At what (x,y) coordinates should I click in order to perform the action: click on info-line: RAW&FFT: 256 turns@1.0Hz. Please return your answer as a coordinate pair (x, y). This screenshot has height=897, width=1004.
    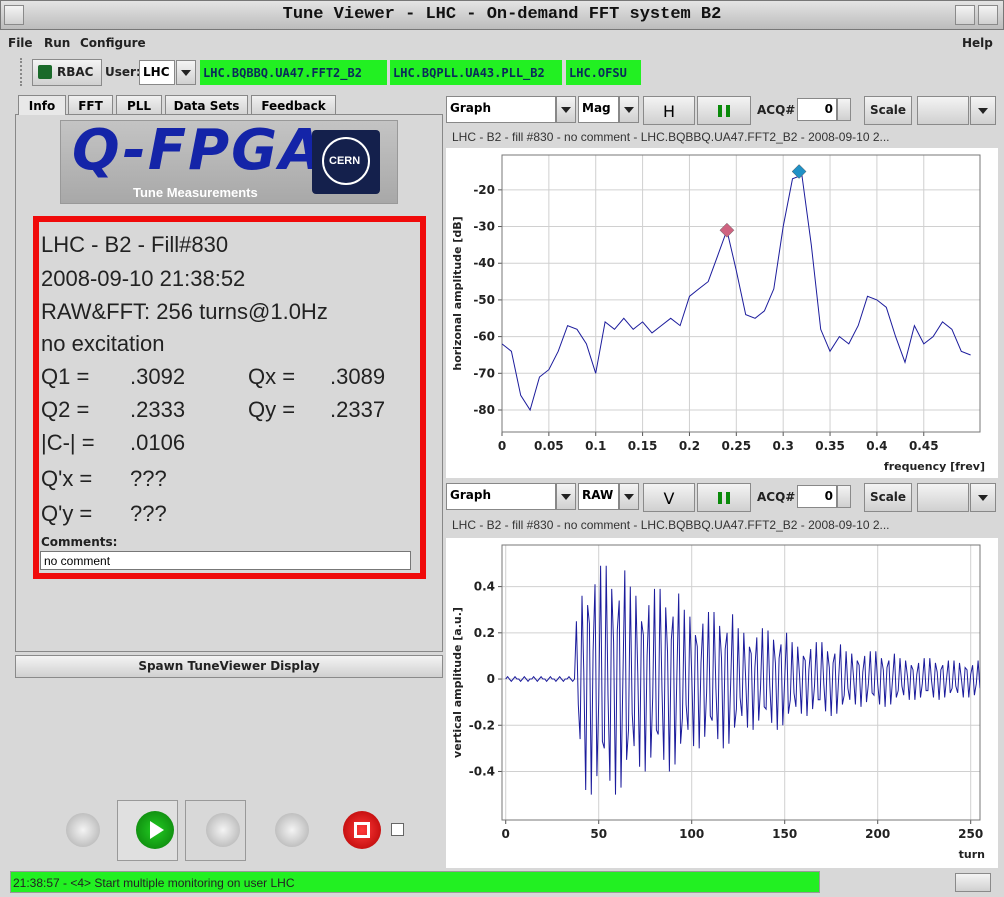
    Looking at the image, I should click on (184, 311).